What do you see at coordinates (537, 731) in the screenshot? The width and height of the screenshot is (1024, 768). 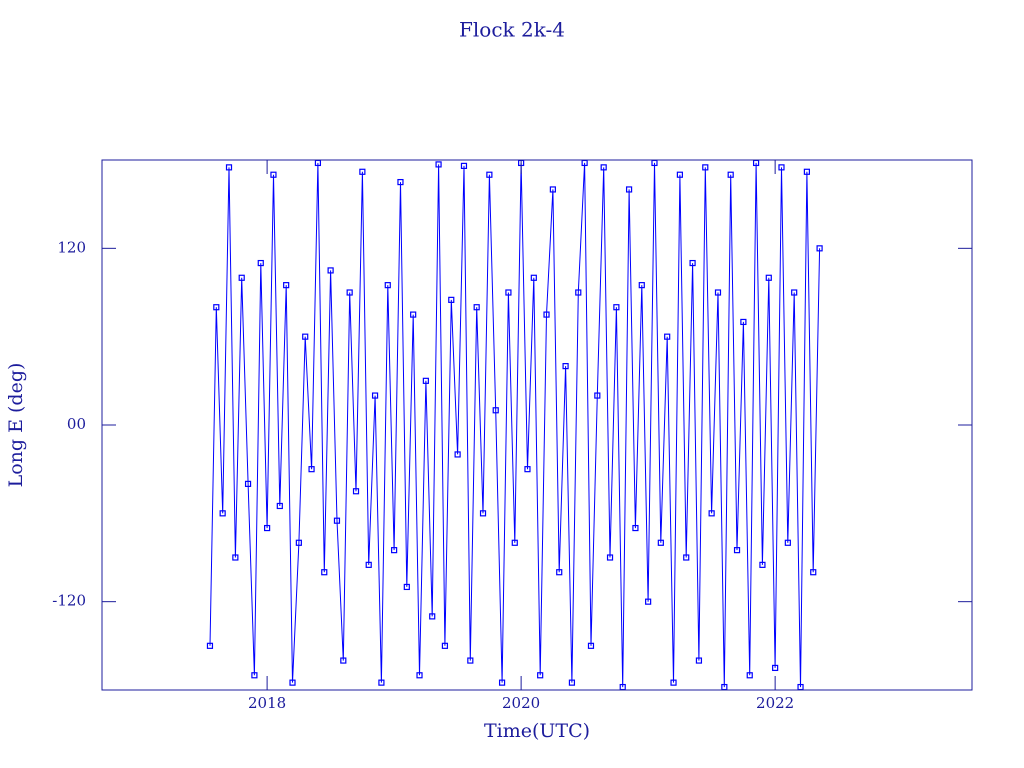 I see `x-axis-label: Time(UTC)` at bounding box center [537, 731].